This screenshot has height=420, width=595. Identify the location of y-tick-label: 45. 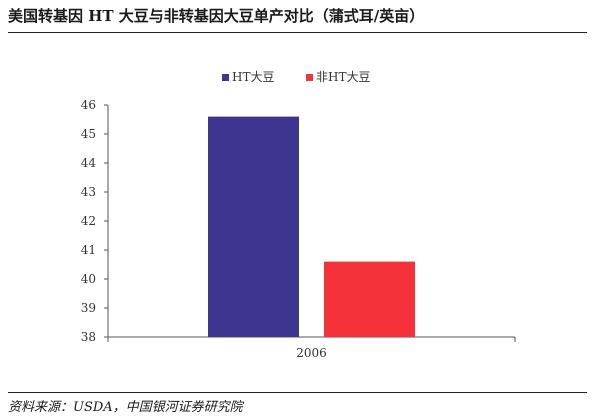
(88, 134).